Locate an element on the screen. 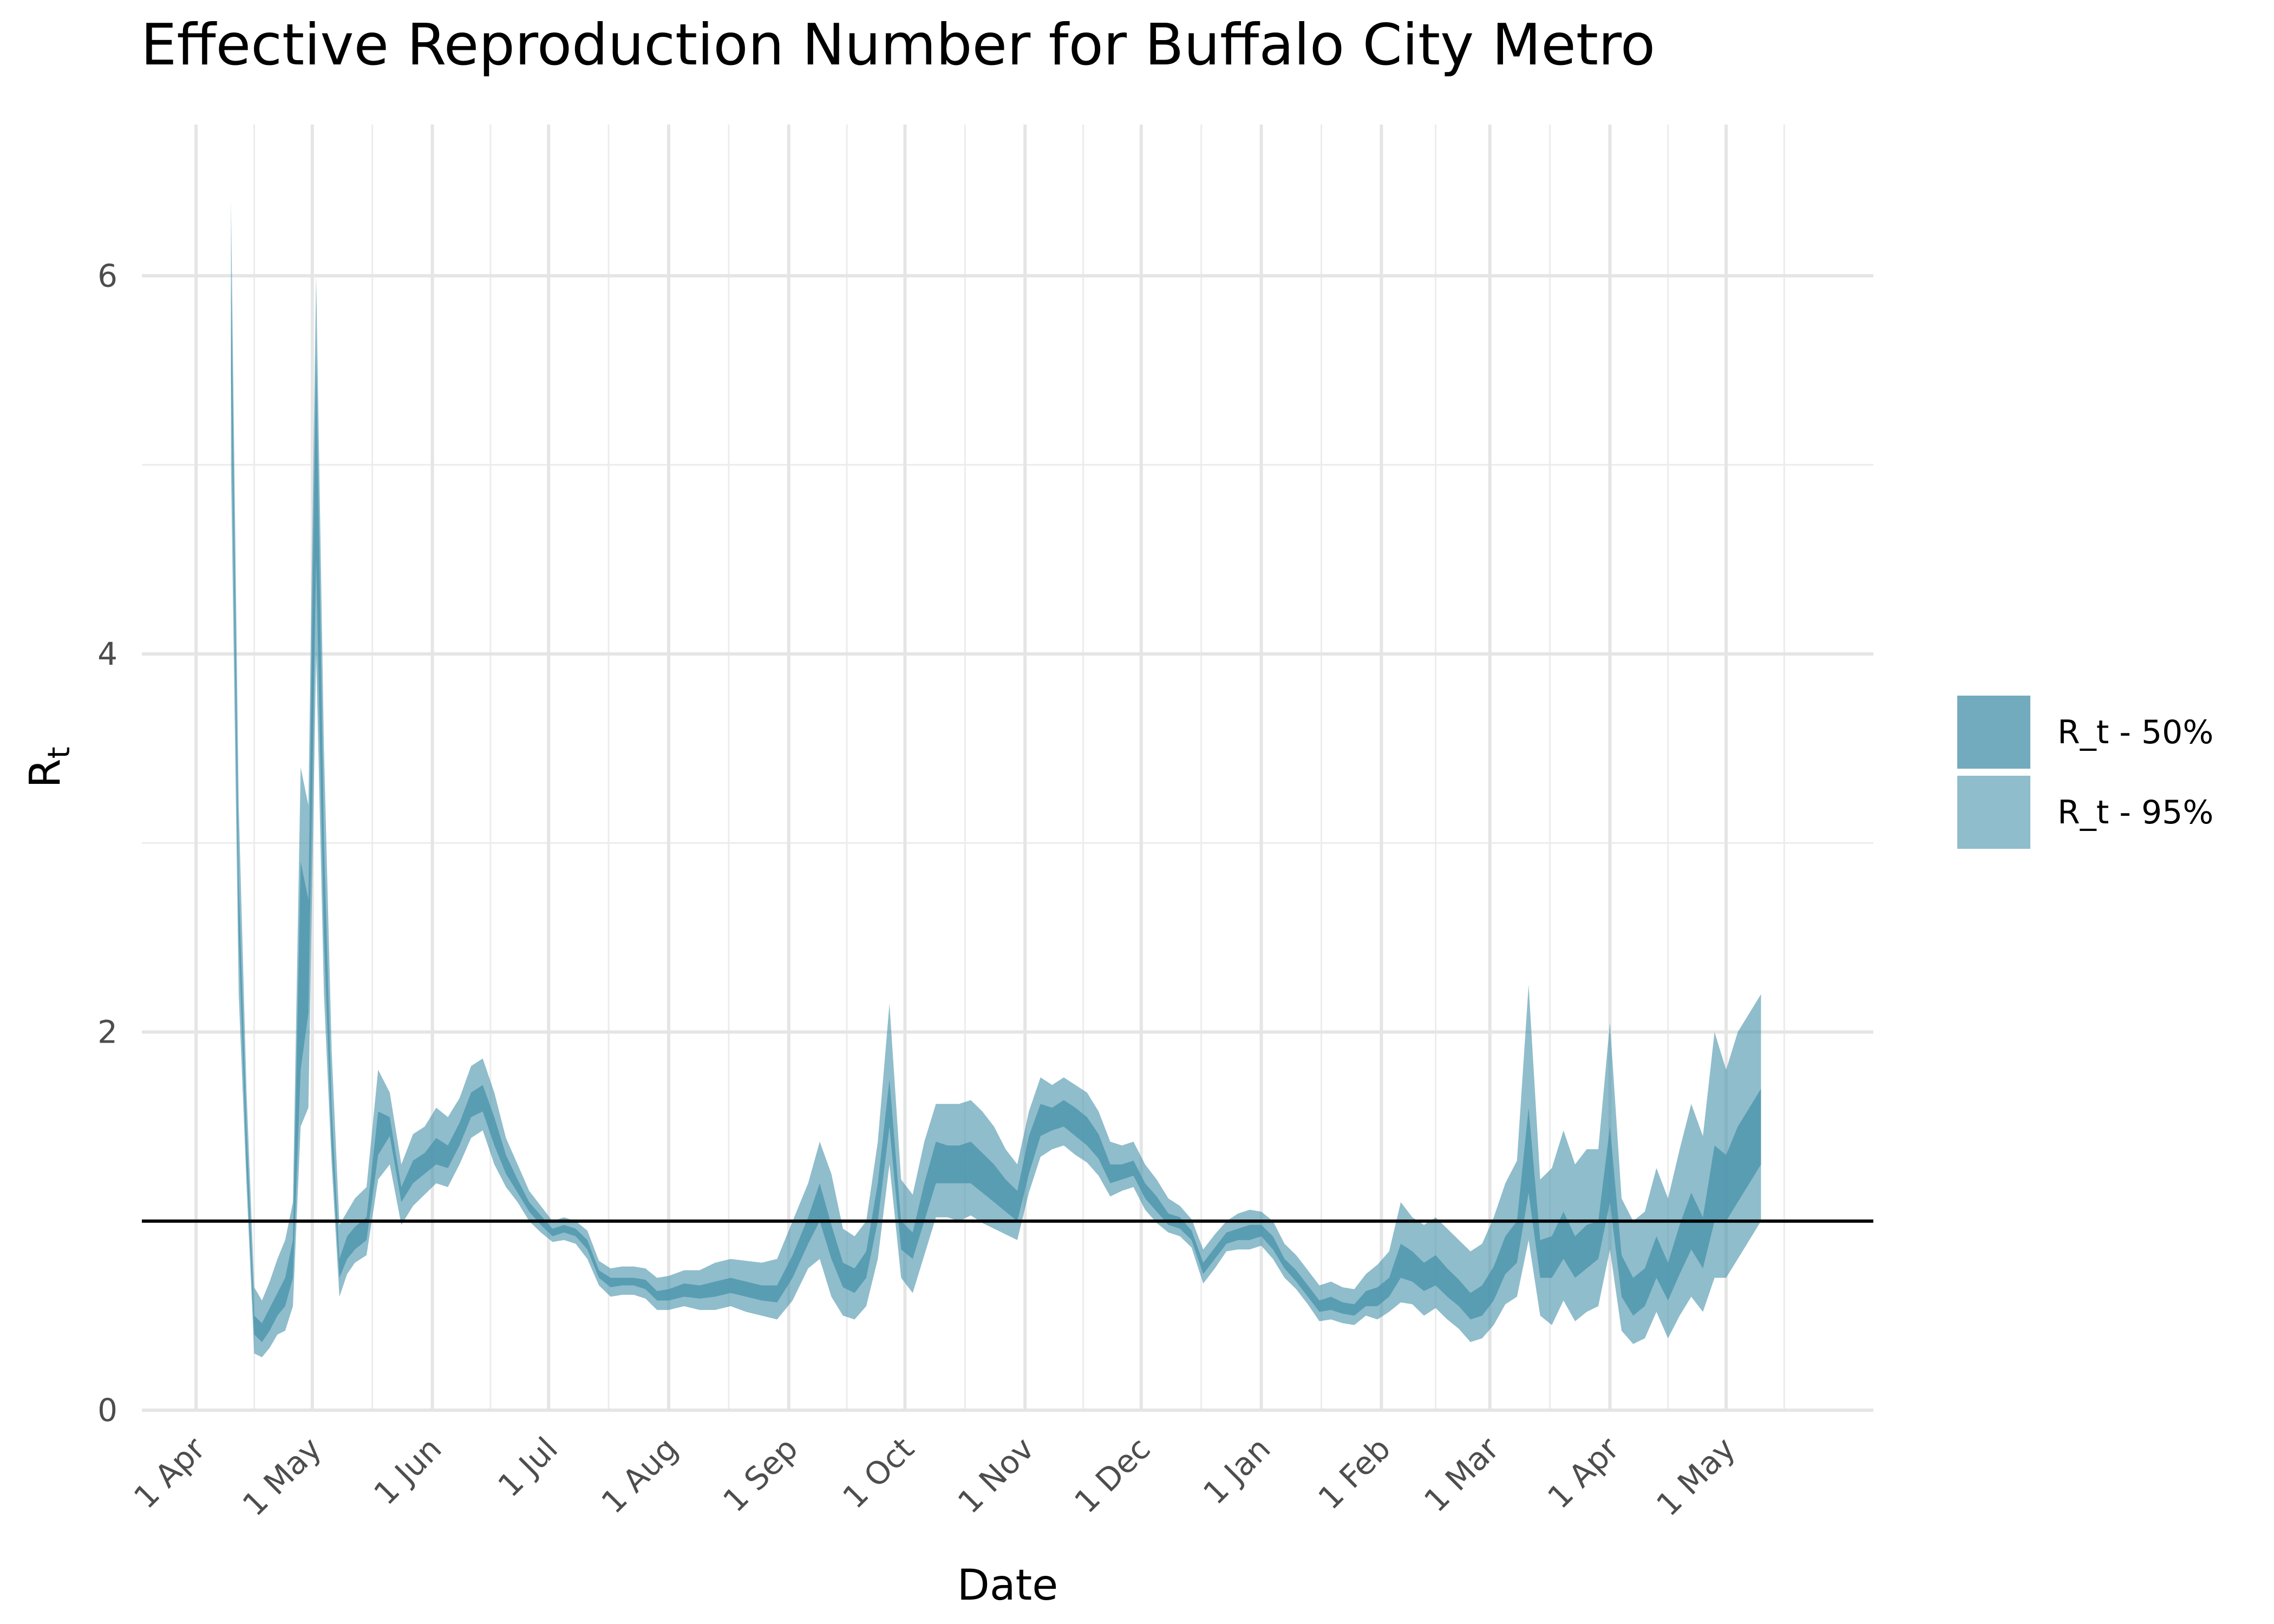 Image resolution: width=2274 pixels, height=1624 pixels. legend-label-r-t-50: R_t - 50% is located at coordinates (2135, 732).